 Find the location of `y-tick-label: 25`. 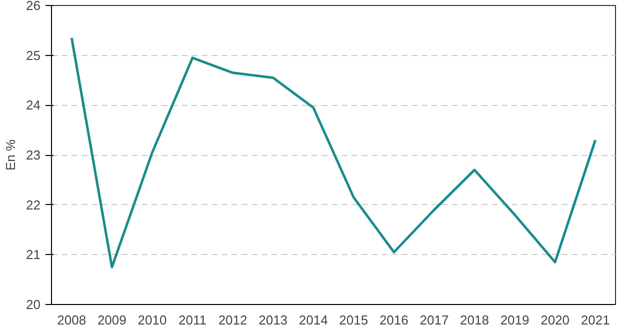

y-tick-label: 25 is located at coordinates (33, 55).